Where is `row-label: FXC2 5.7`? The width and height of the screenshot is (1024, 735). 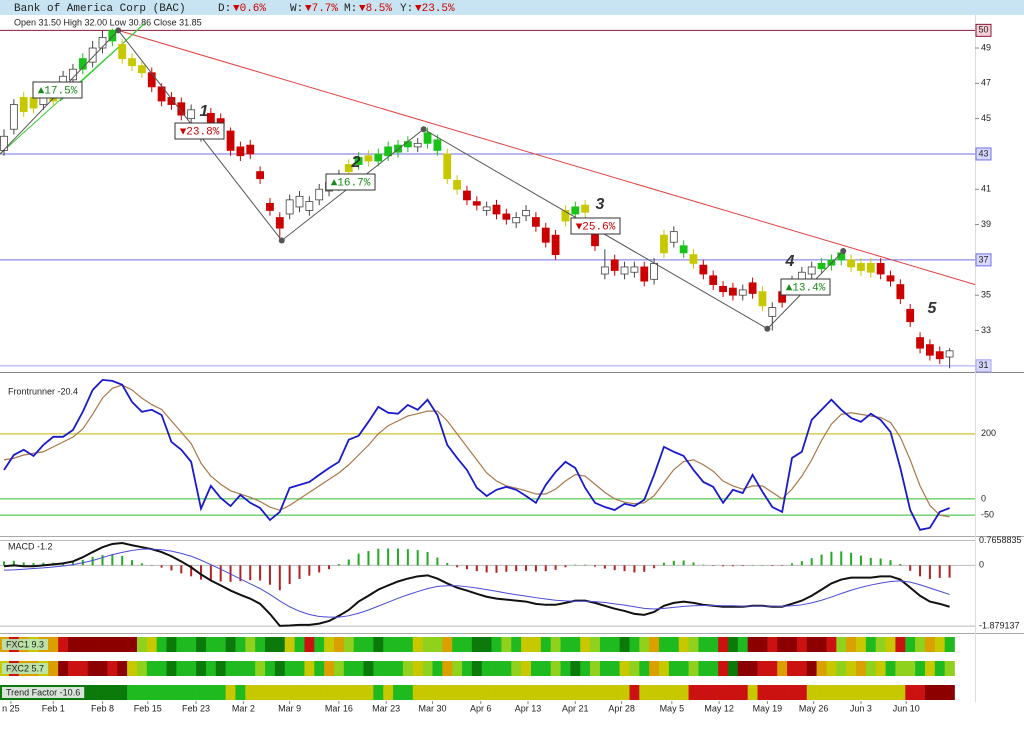
row-label: FXC2 5.7 is located at coordinates (25, 668).